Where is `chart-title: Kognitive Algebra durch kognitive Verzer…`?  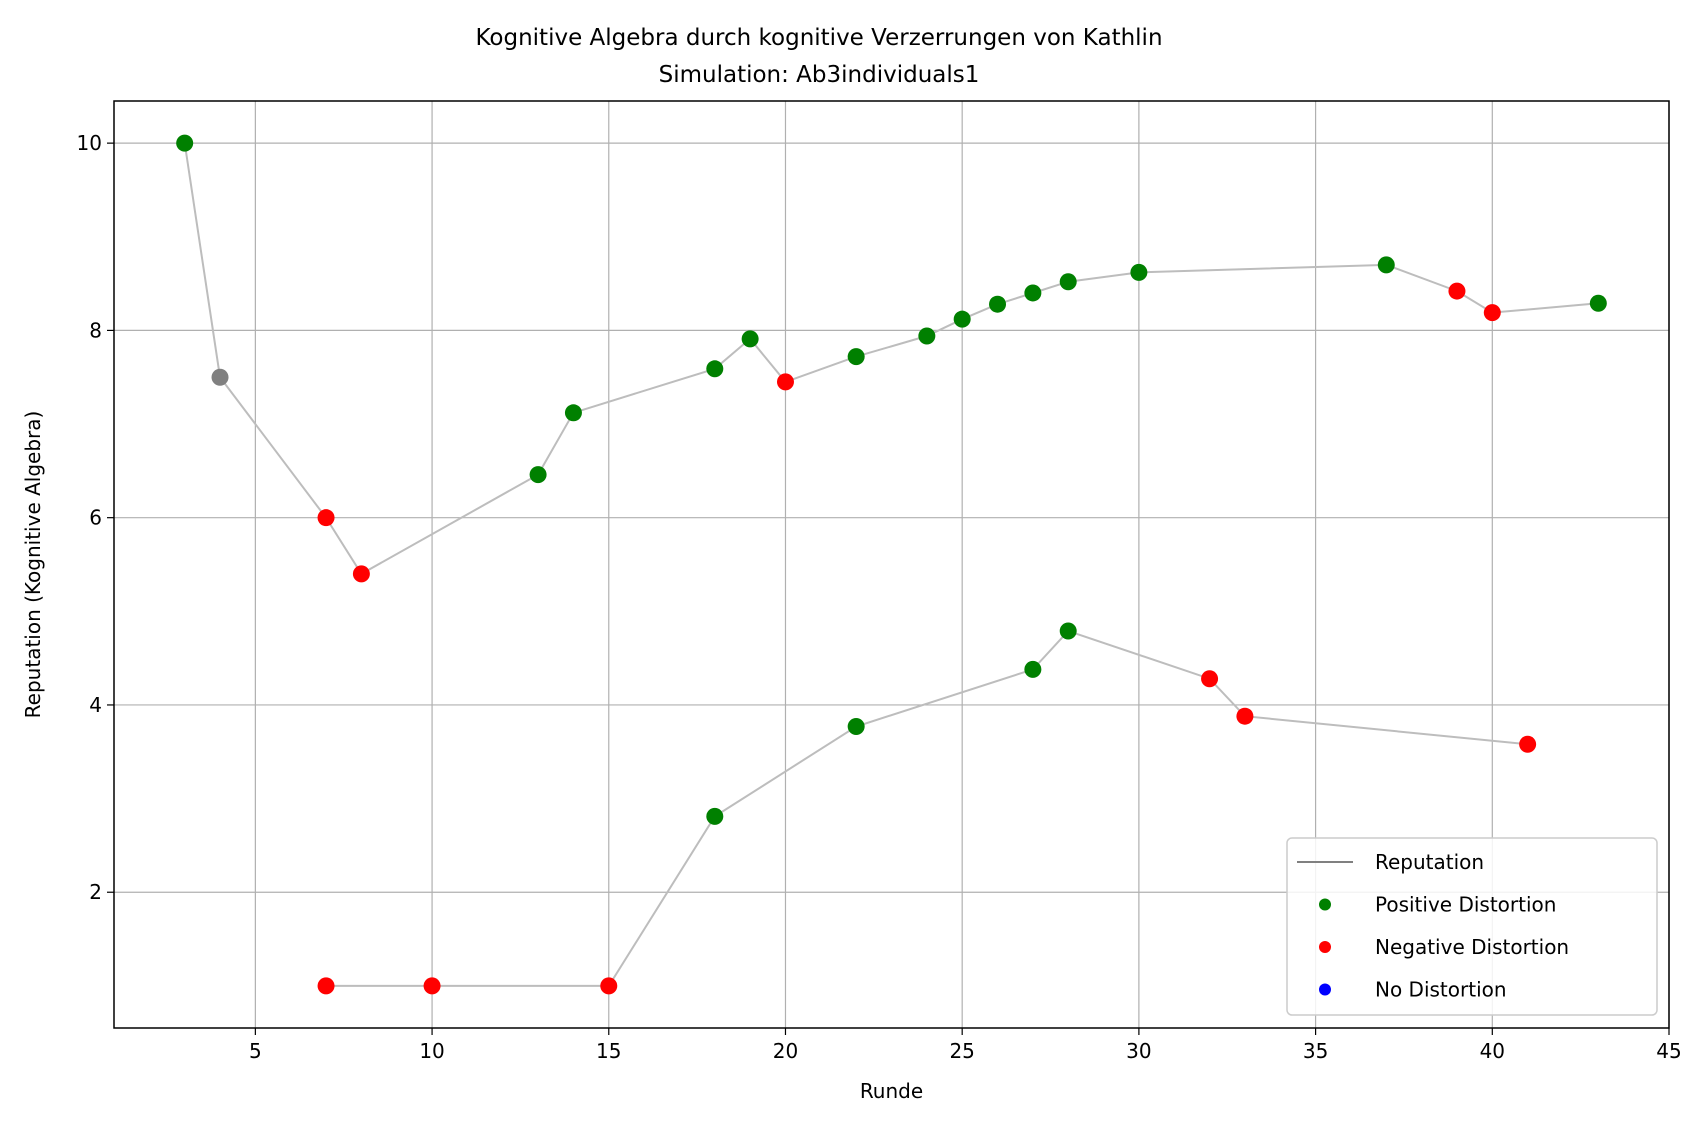 chart-title: Kognitive Algebra durch kognitive Verzer… is located at coordinates (818, 38).